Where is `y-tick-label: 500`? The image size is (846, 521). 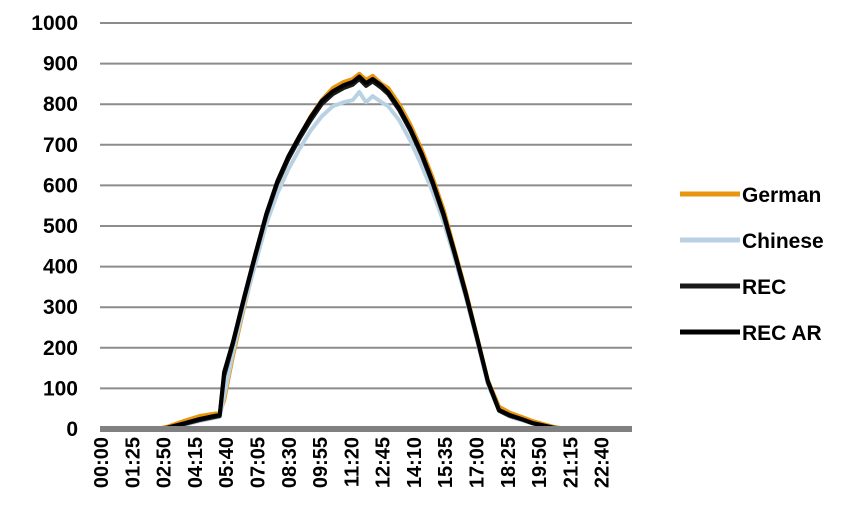
y-tick-label: 500 is located at coordinates (60, 226).